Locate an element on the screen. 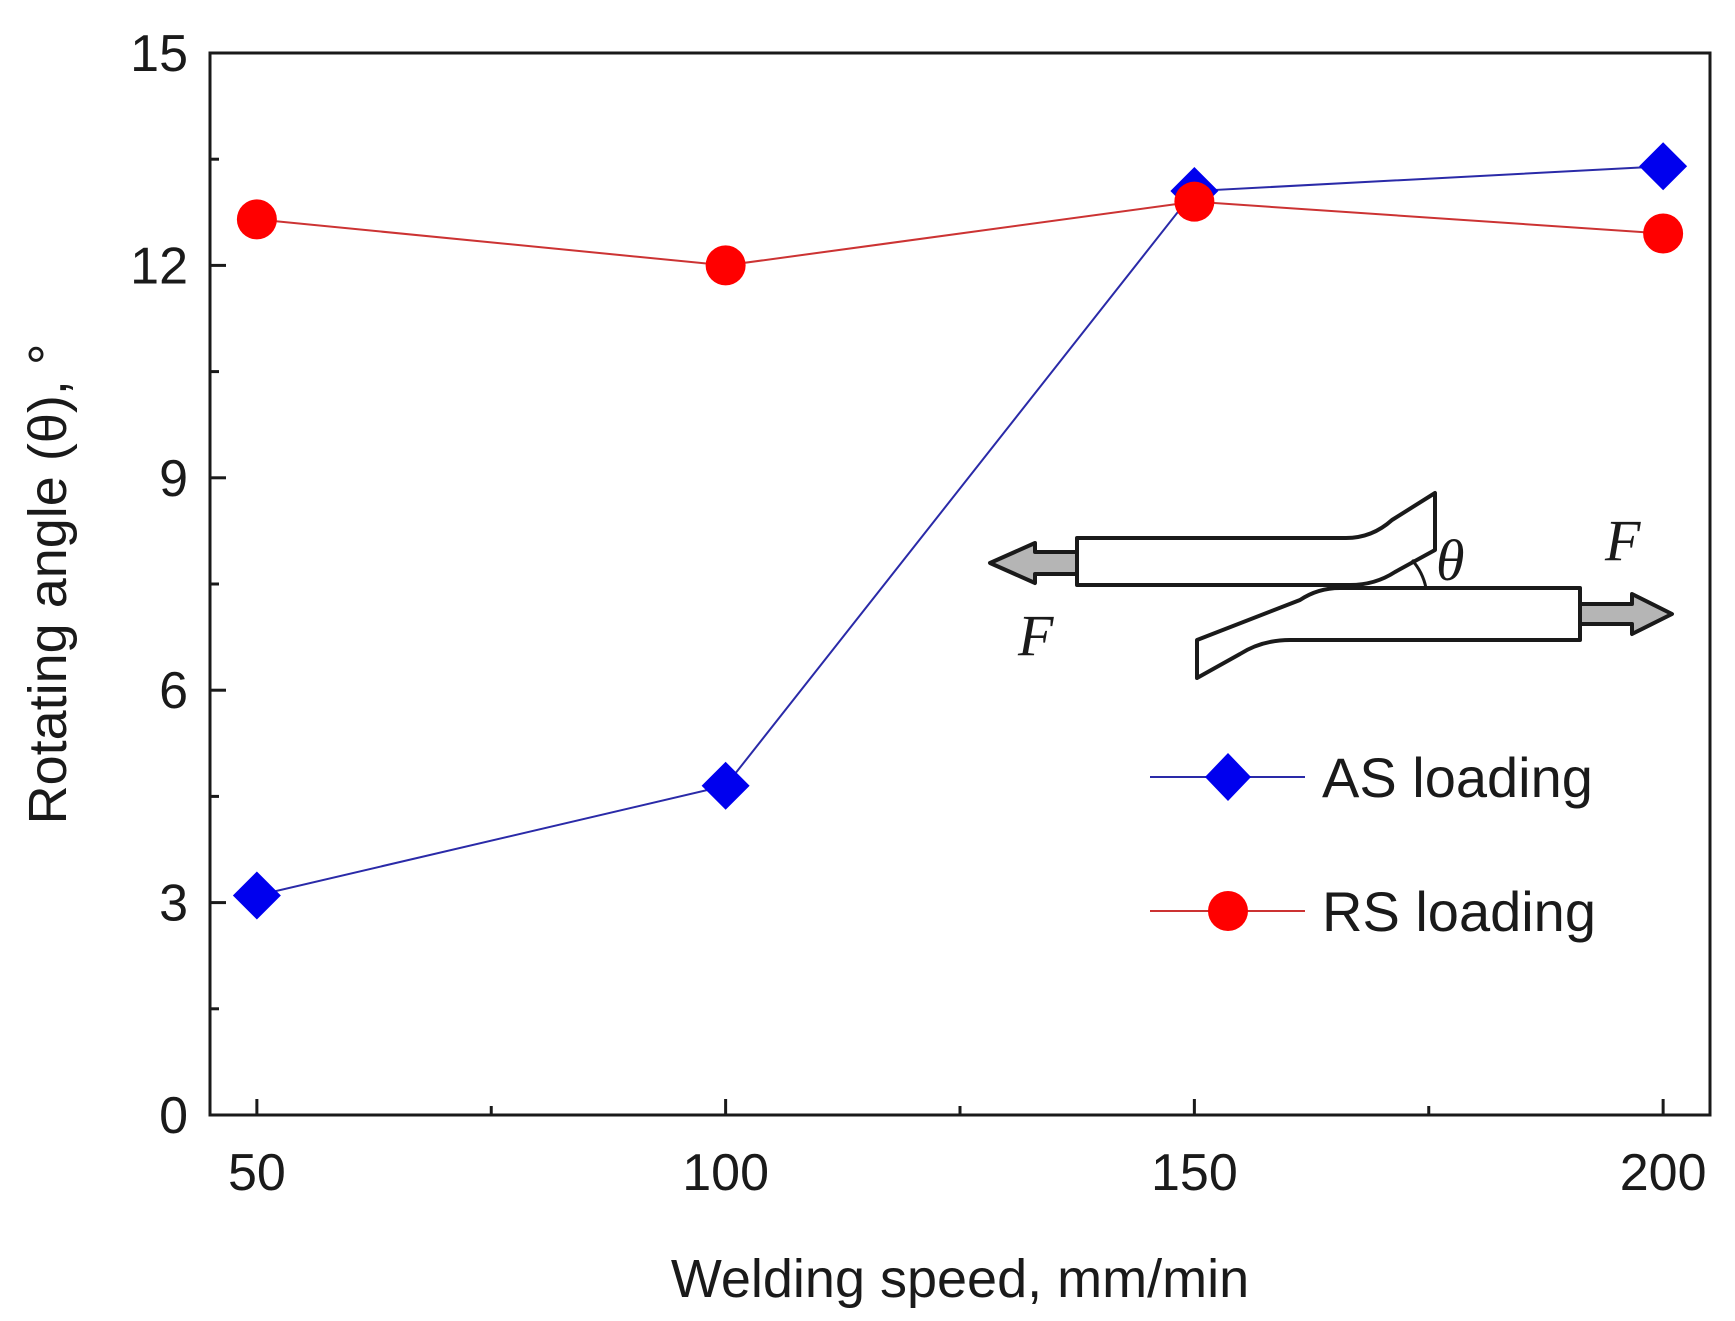 The height and width of the screenshot is (1321, 1735). y-tick-label: 3 is located at coordinates (173, 904).